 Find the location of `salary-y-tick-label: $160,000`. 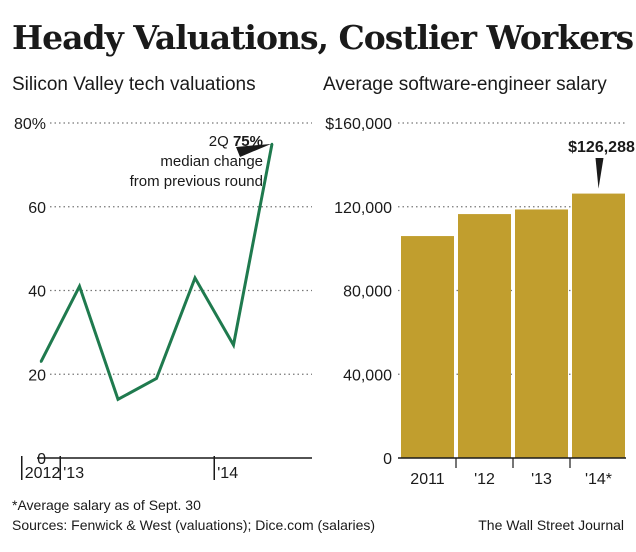

salary-y-tick-label: $160,000 is located at coordinates (358, 124).